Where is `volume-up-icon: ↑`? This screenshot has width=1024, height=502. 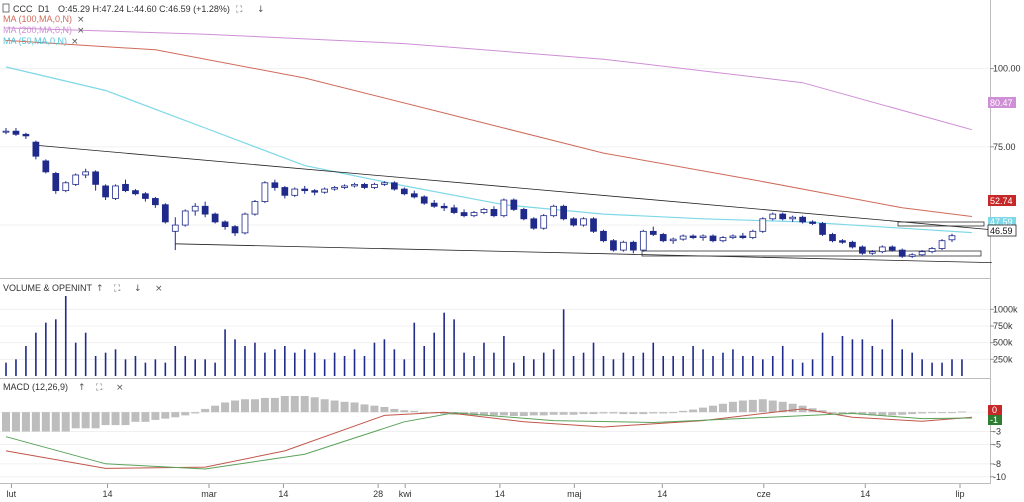
volume-up-icon: ↑ is located at coordinates (100, 289).